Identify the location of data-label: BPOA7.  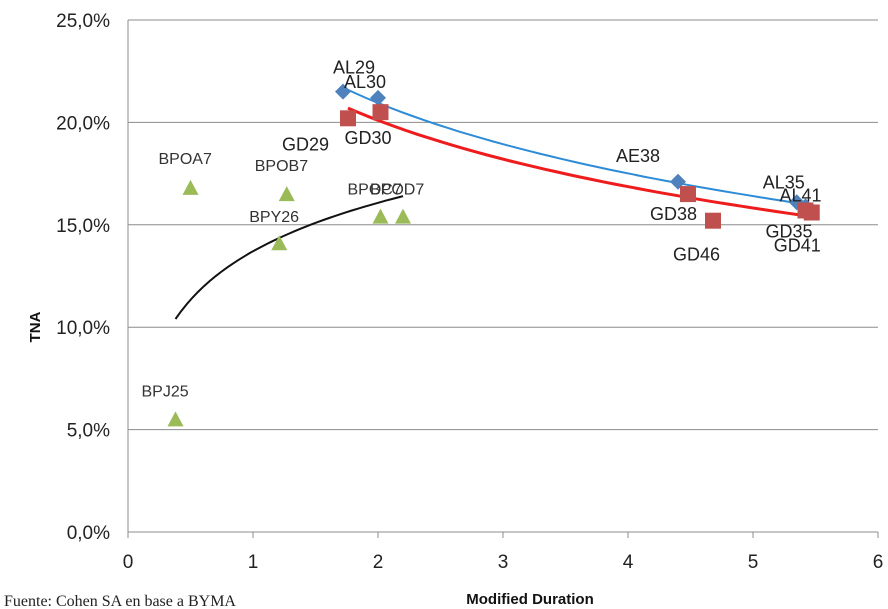
(185, 159).